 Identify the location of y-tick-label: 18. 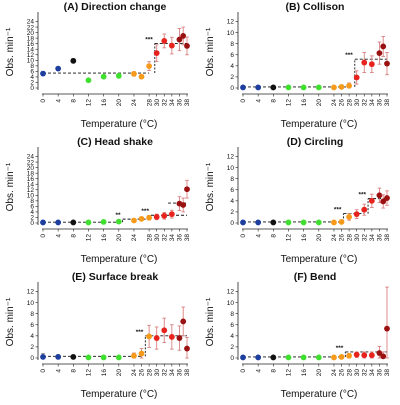
(31, 173).